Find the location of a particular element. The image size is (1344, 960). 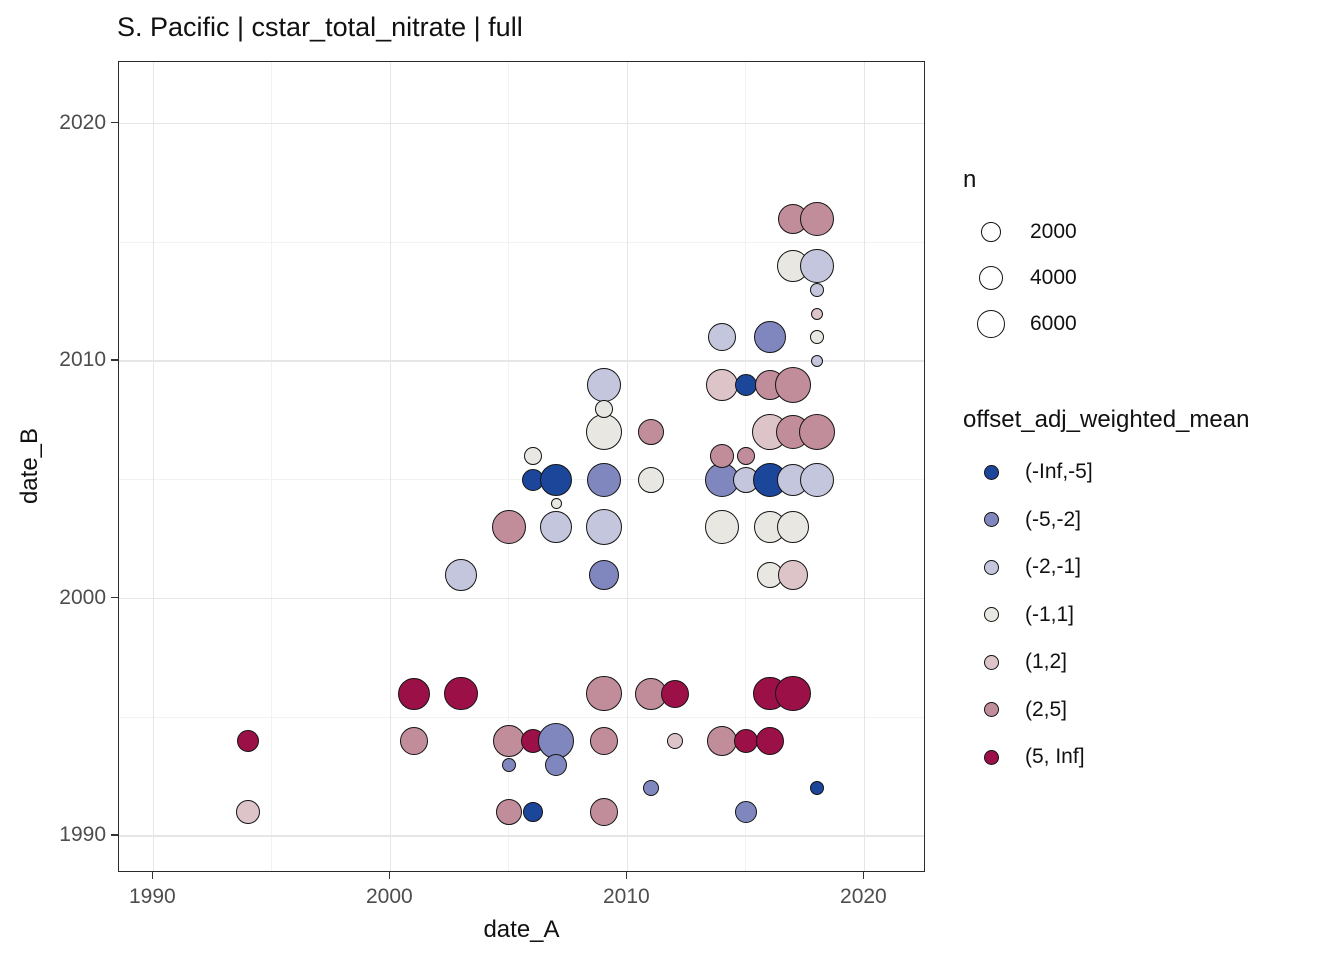

x-tick-label: 2000 is located at coordinates (389, 896).